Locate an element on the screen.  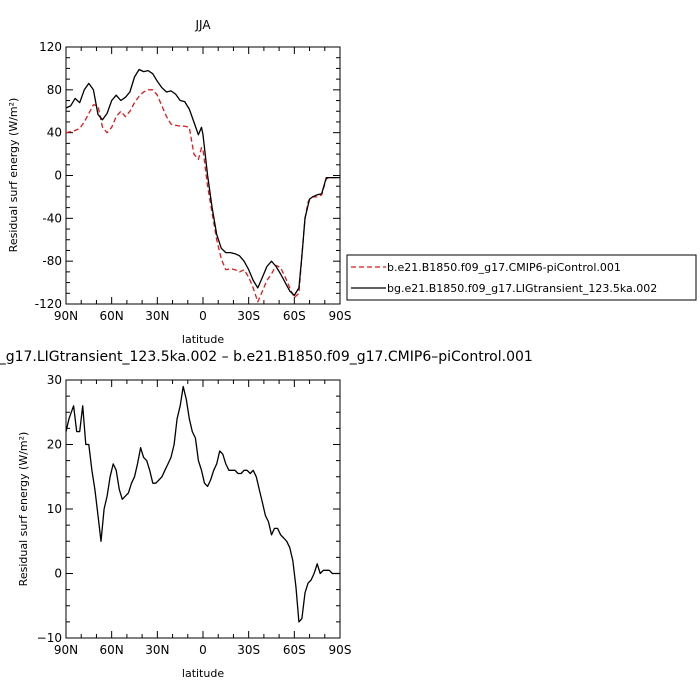
top-chart-xlabel: latitude is located at coordinates (203, 339).